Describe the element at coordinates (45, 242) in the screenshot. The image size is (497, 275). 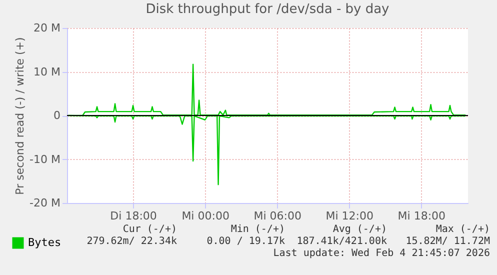
I see `legend-label: Bytes` at that location.